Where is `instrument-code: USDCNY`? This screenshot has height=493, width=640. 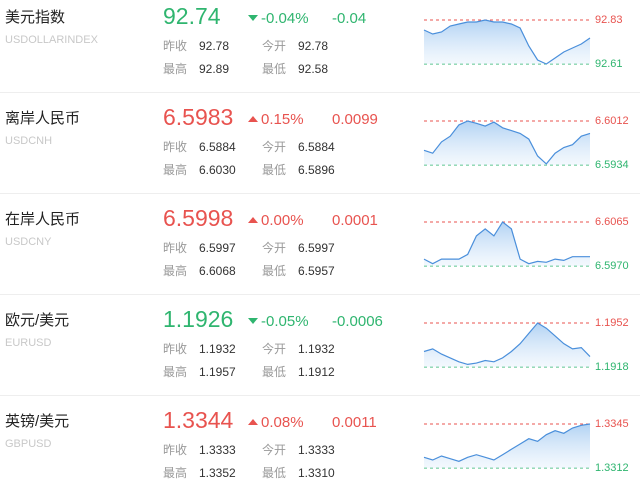 instrument-code: USDCNY is located at coordinates (28, 242).